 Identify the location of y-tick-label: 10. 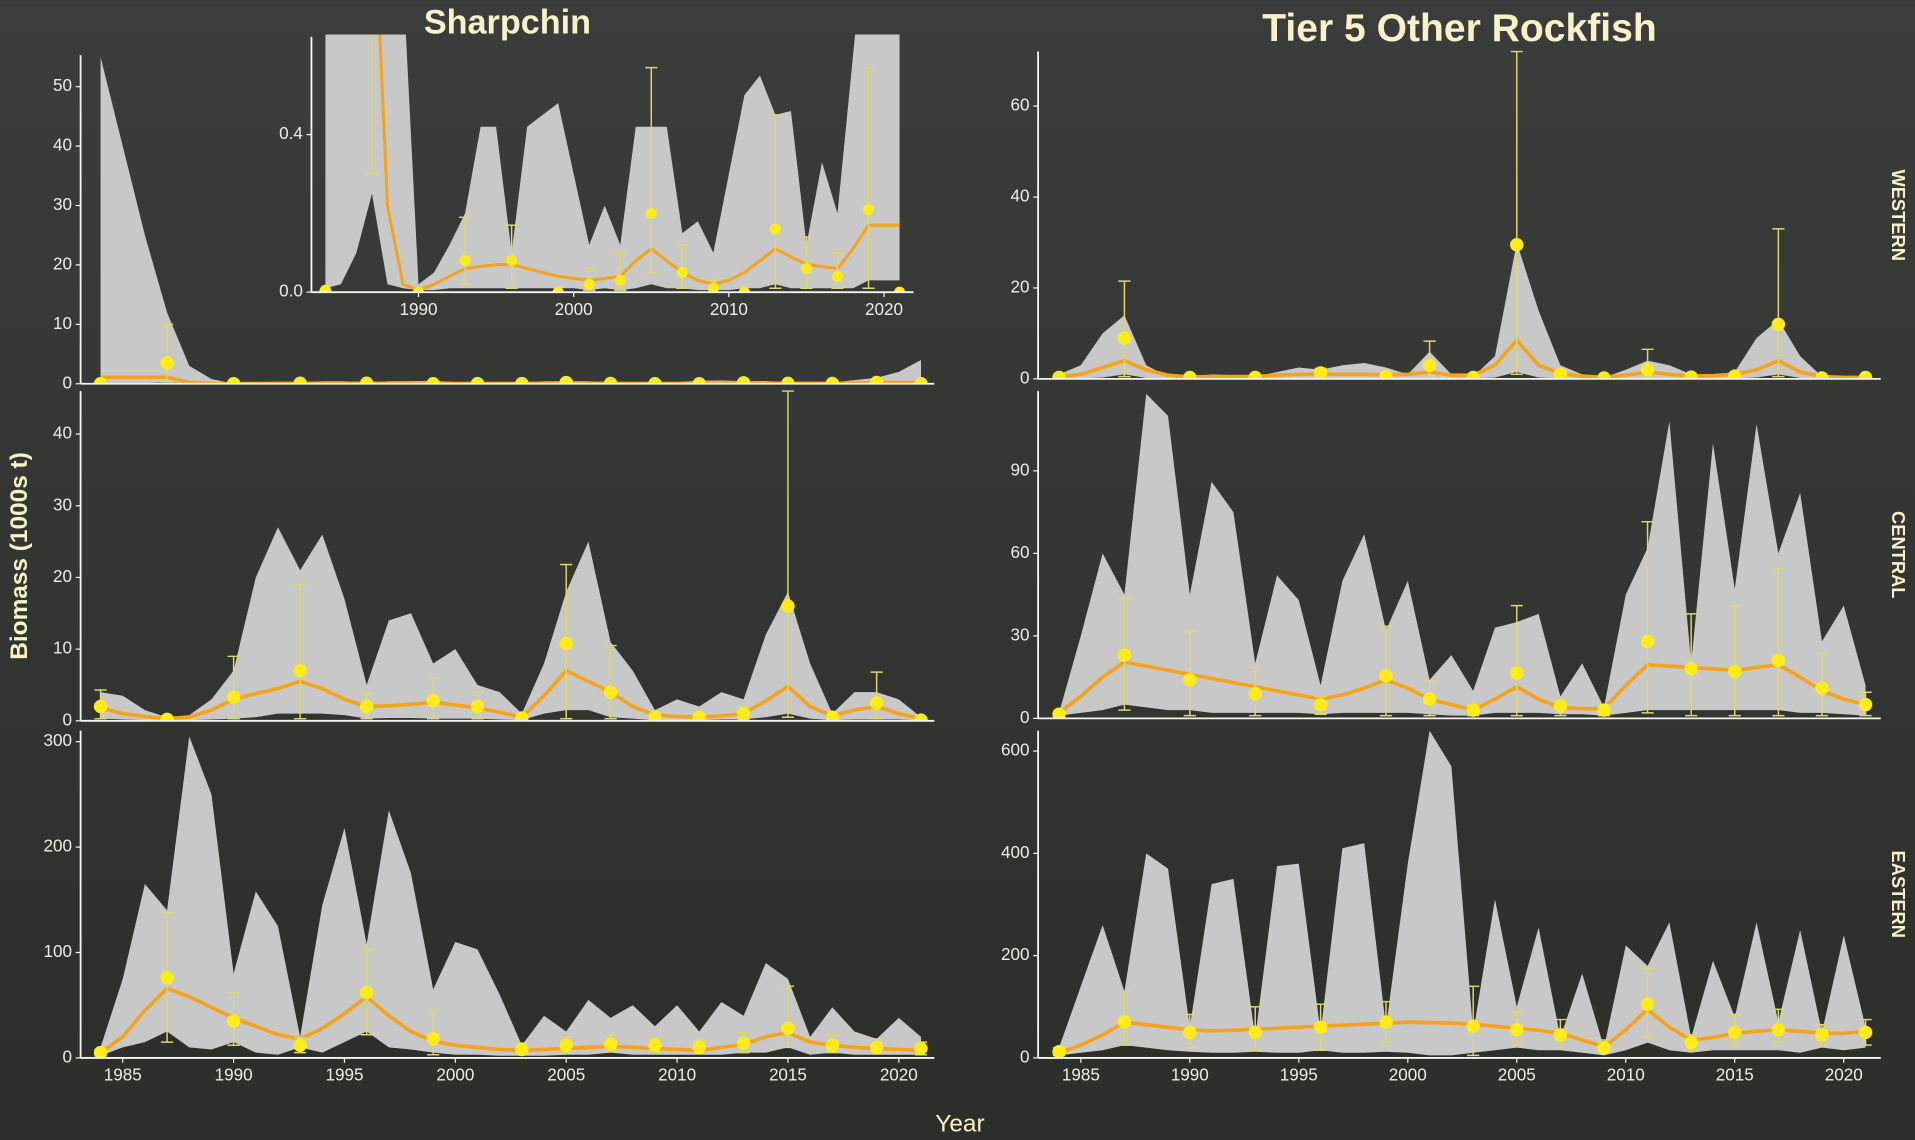
(62, 323).